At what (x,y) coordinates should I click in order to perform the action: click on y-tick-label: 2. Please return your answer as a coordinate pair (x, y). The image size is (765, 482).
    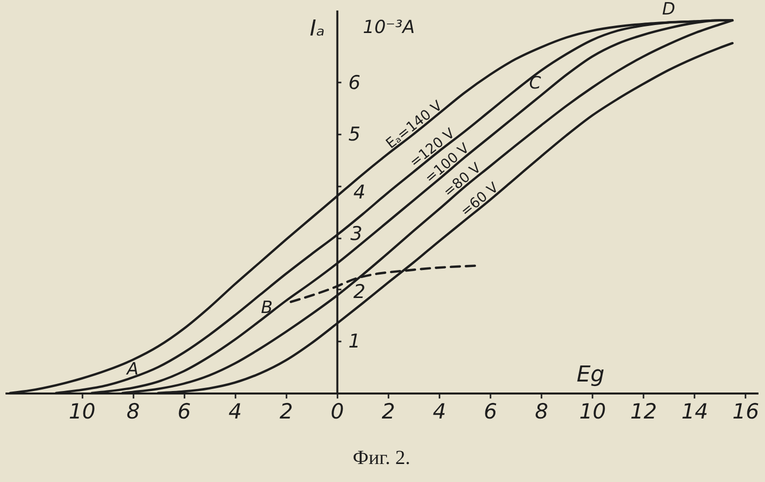
    Looking at the image, I should click on (359, 291).